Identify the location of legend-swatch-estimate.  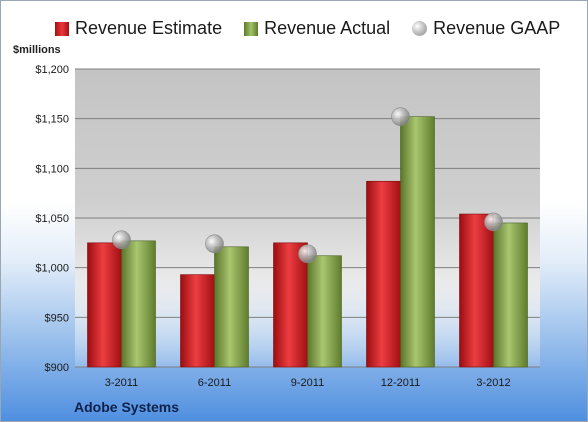
(62, 28).